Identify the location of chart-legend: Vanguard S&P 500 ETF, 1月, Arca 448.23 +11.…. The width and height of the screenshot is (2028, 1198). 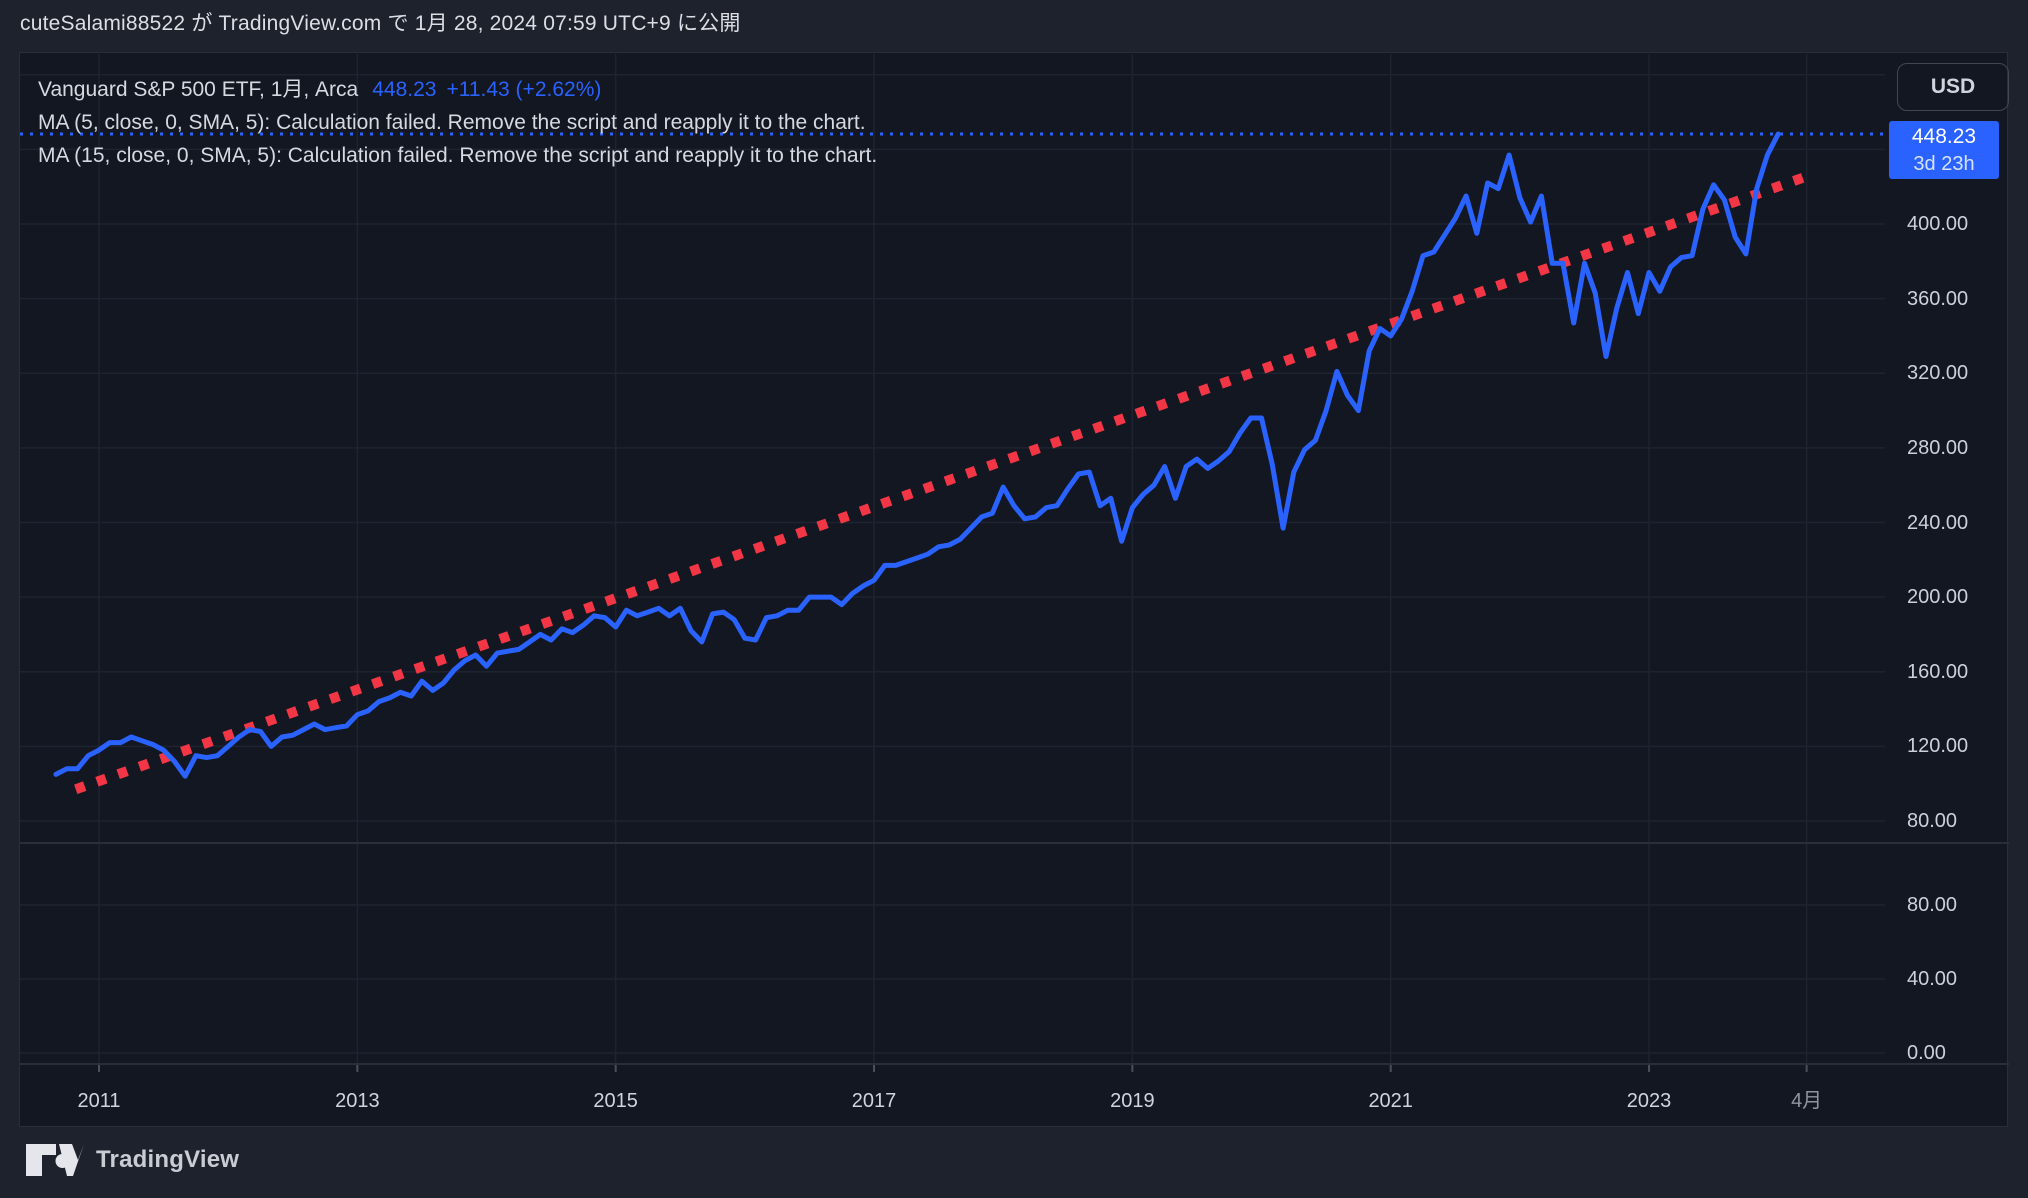
(457, 122).